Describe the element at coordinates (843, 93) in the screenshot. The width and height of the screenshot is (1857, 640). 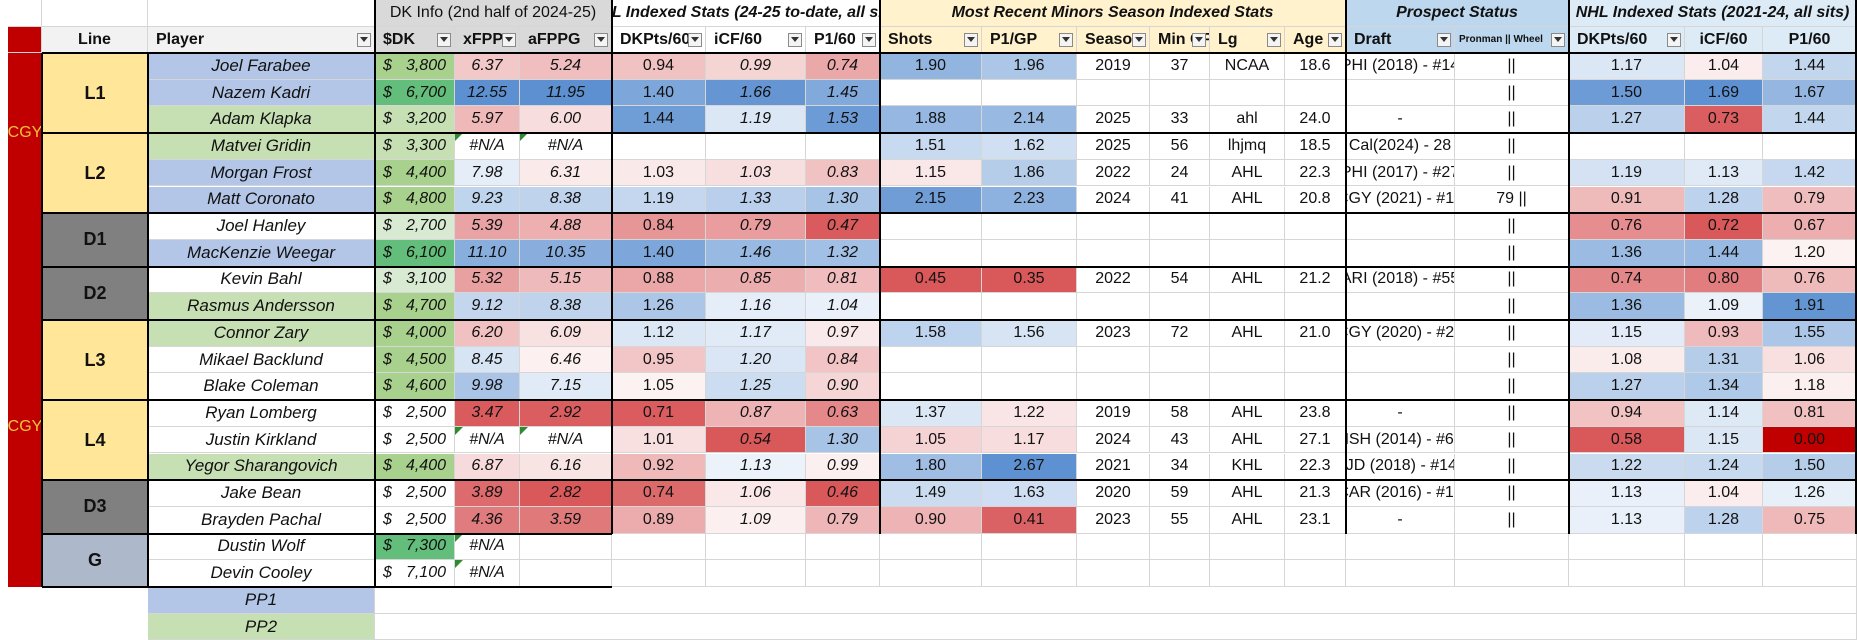
I see `p160: 1.45` at that location.